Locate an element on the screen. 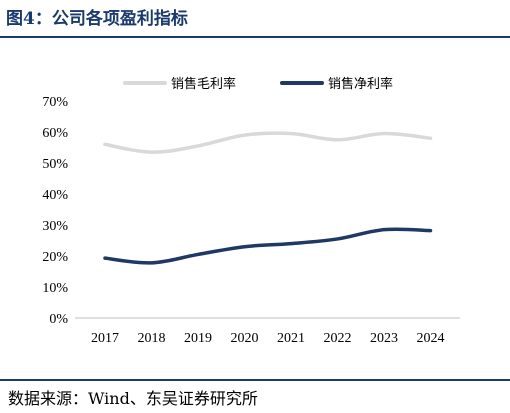  x-tick-label: 2024 is located at coordinates (431, 338).